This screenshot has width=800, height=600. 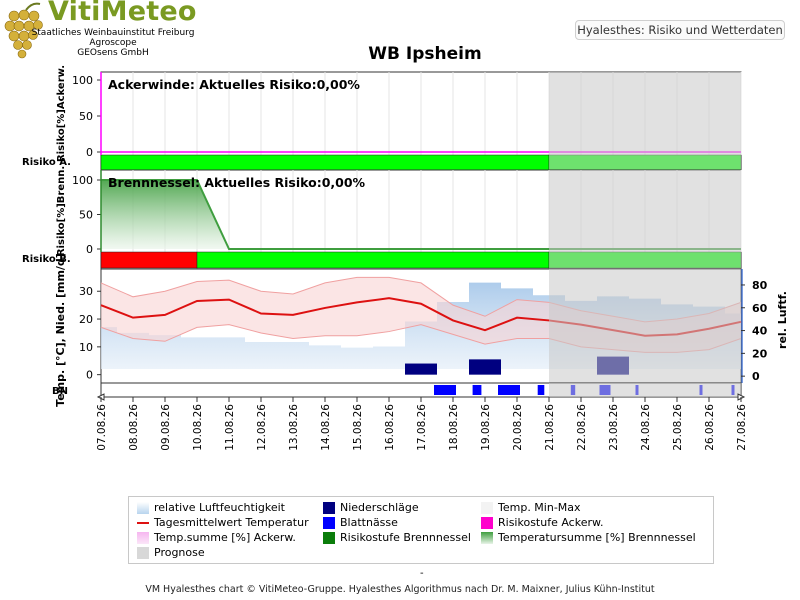 What do you see at coordinates (61, 113) in the screenshot?
I see `ackerwinde-ylabel: Risiko[%]Ackerw.` at bounding box center [61, 113].